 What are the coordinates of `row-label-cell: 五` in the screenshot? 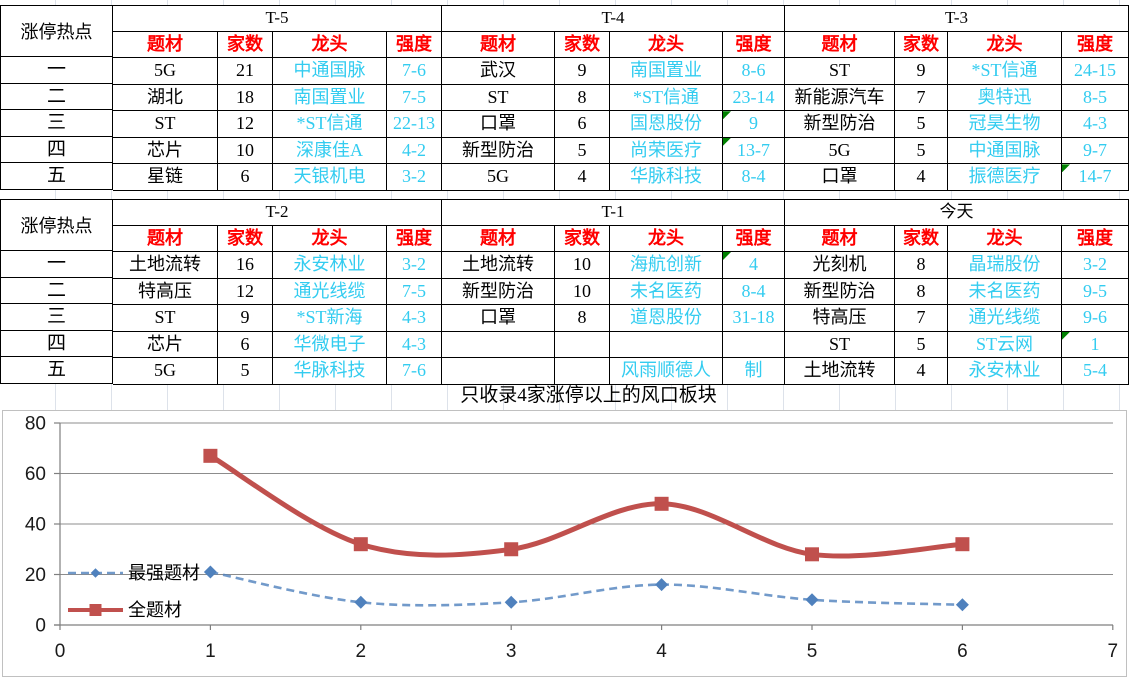 It's located at (56, 370).